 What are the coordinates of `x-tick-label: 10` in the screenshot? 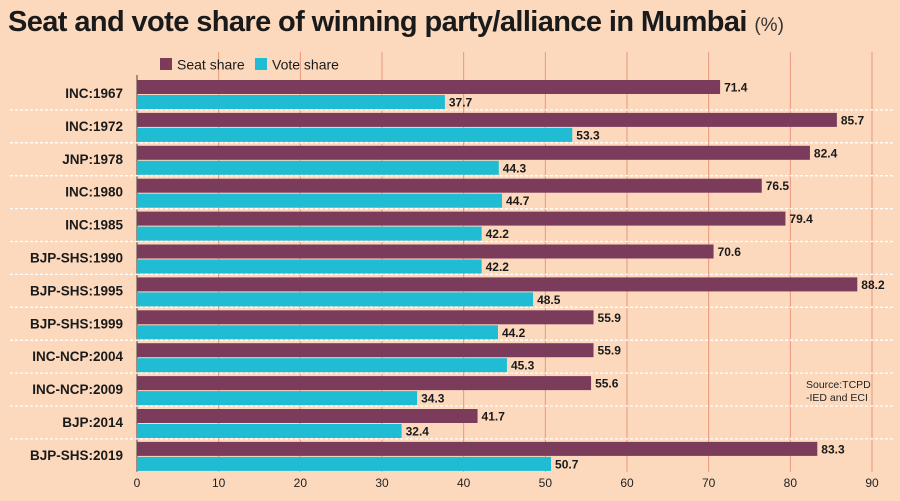 It's located at (219, 483).